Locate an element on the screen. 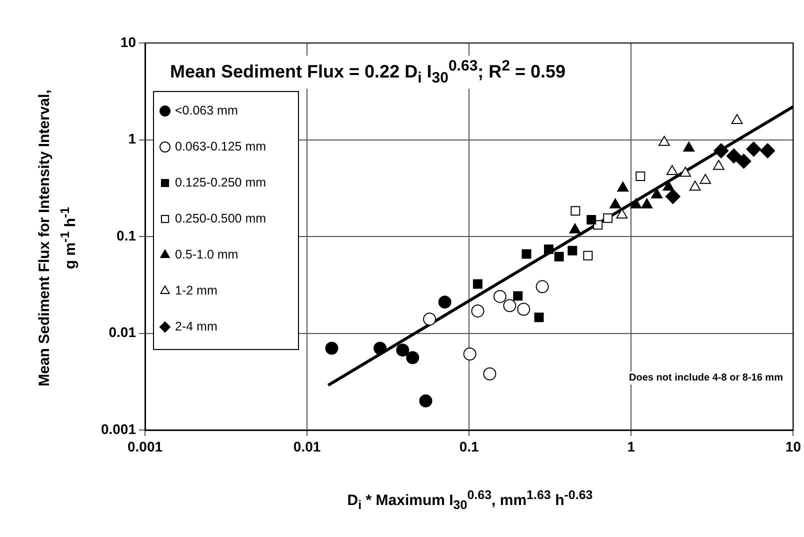 Image resolution: width=804 pixels, height=537 pixels. y-tick-label: 0.01 is located at coordinates (122, 332).